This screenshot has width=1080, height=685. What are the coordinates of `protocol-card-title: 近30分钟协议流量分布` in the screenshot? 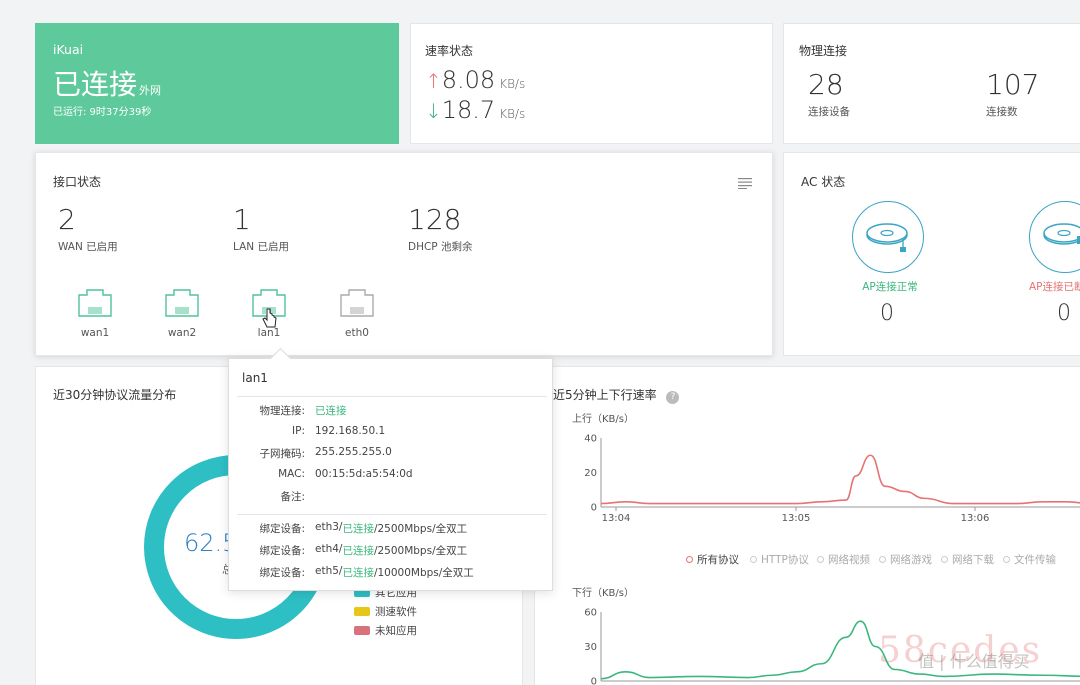 It's located at (115, 395).